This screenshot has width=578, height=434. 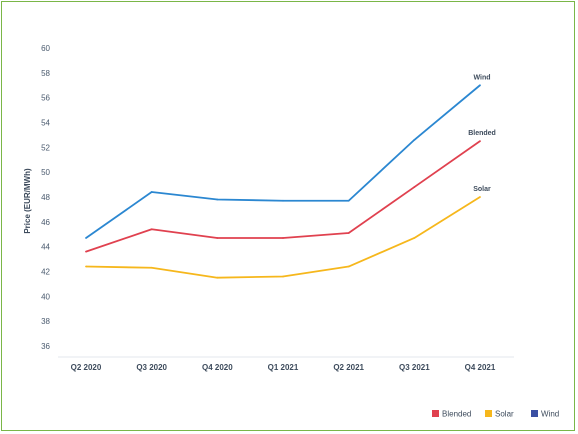 I want to click on y-tick-label: 36, so click(x=45, y=346).